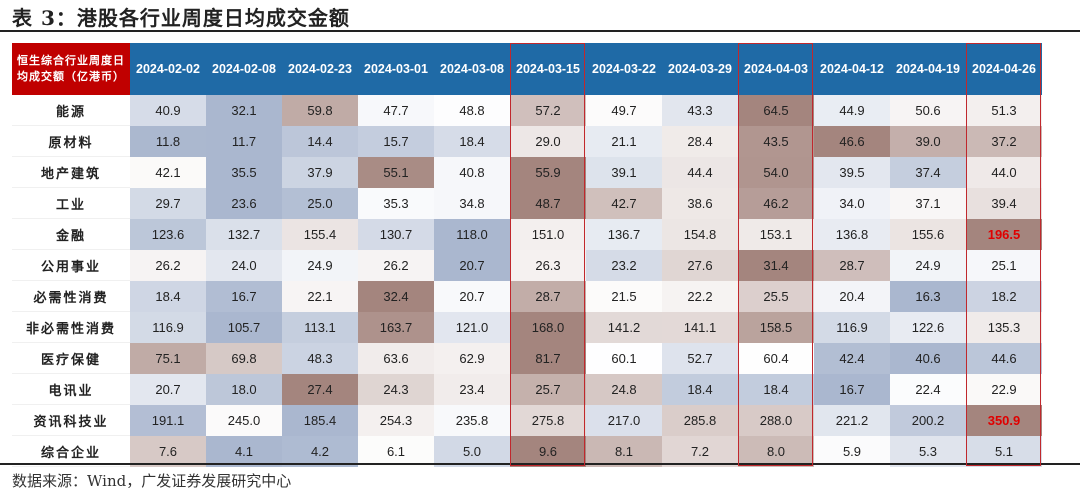 The width and height of the screenshot is (1080, 494). Describe the element at coordinates (320, 69) in the screenshot. I see `column-header: 2024-02-23` at that location.